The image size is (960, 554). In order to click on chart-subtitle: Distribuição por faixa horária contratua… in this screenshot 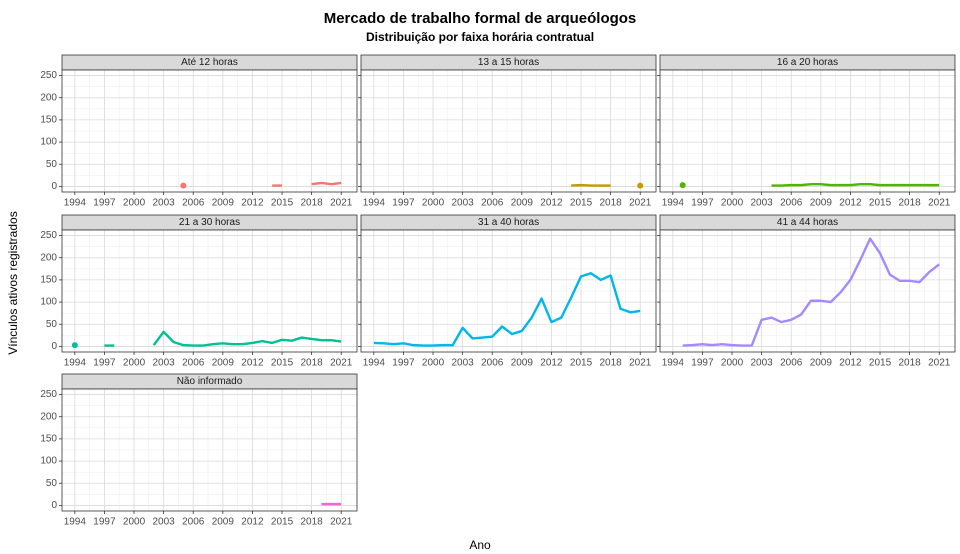, I will do `click(480, 37)`.